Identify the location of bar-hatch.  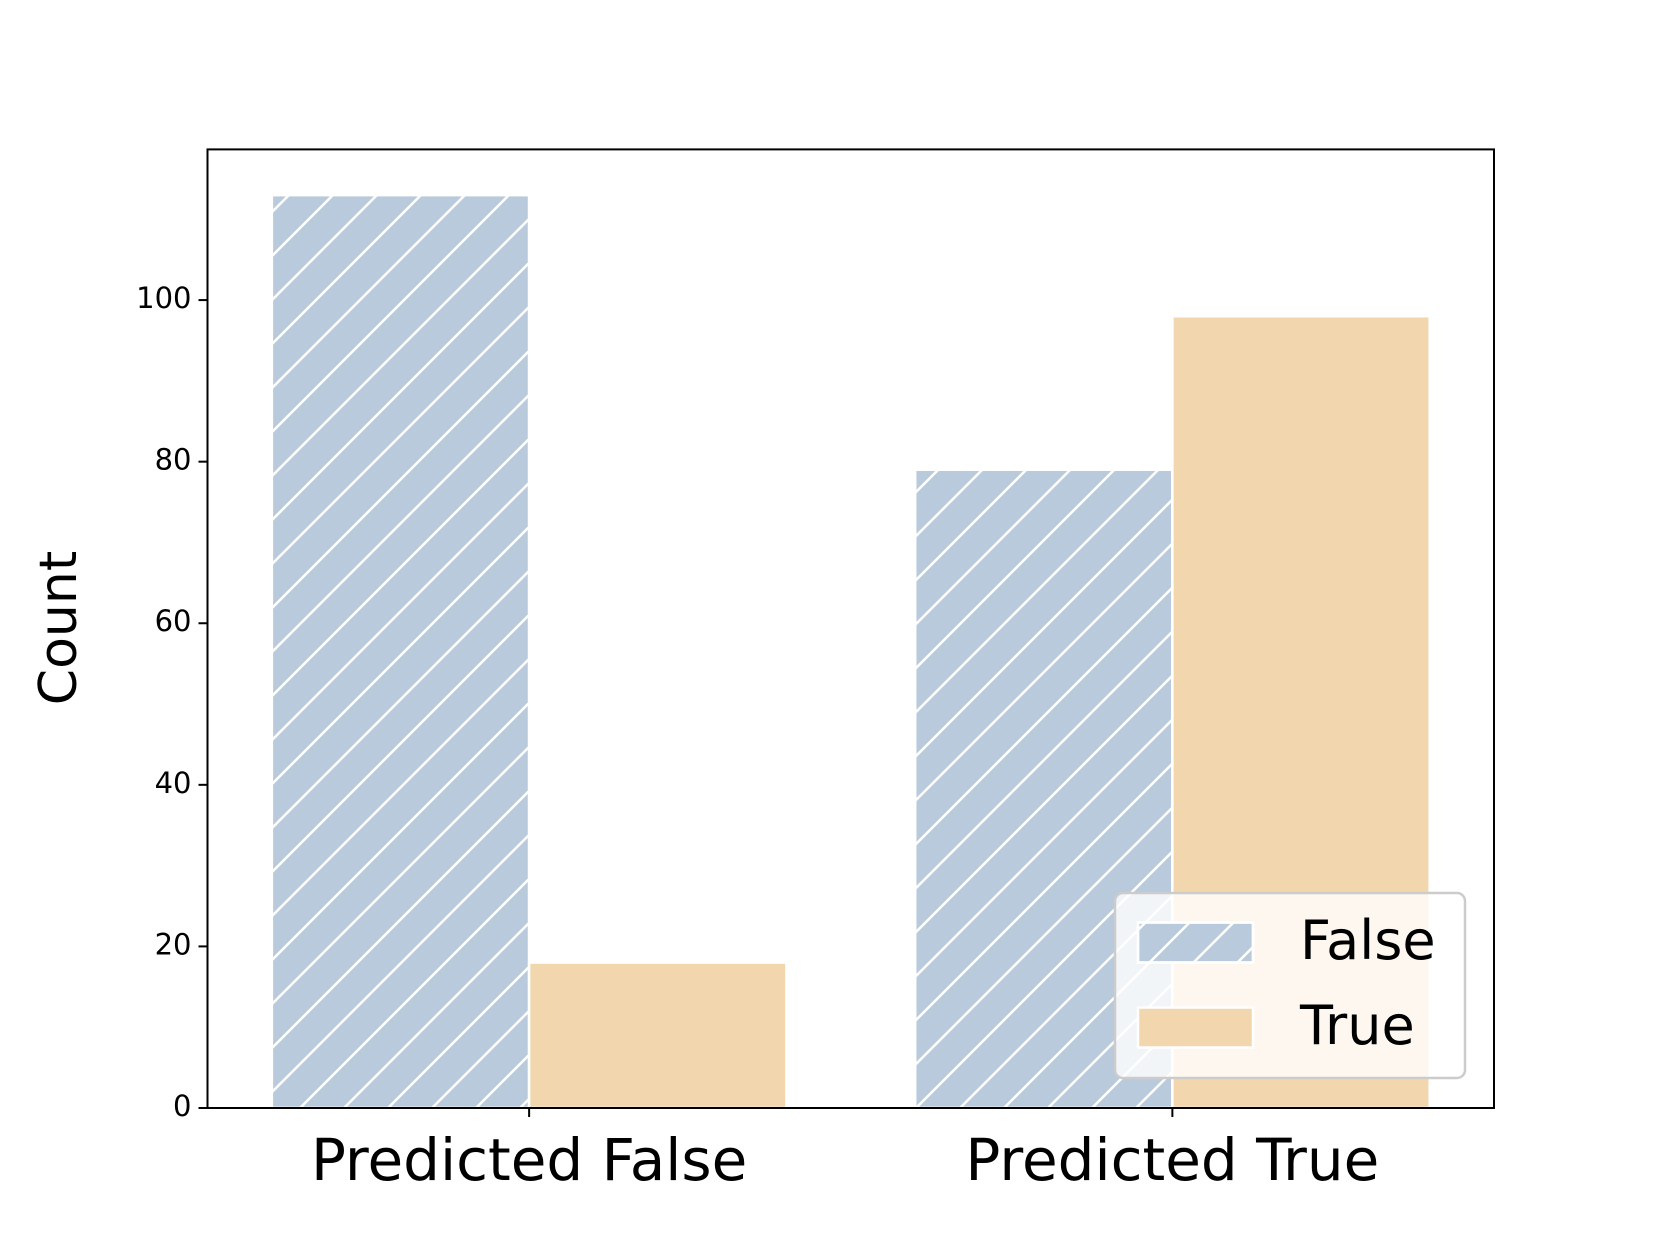
(400, 651).